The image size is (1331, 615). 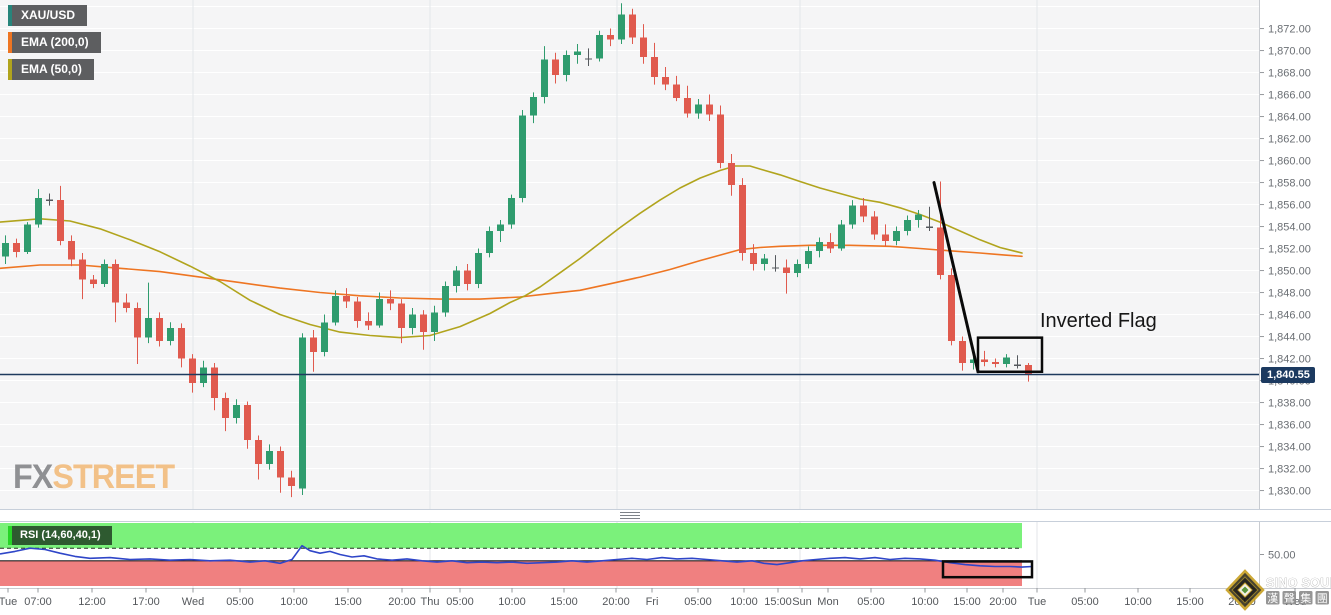 What do you see at coordinates (1098, 321) in the screenshot?
I see `inverted-flag-label: Inverted Flag` at bounding box center [1098, 321].